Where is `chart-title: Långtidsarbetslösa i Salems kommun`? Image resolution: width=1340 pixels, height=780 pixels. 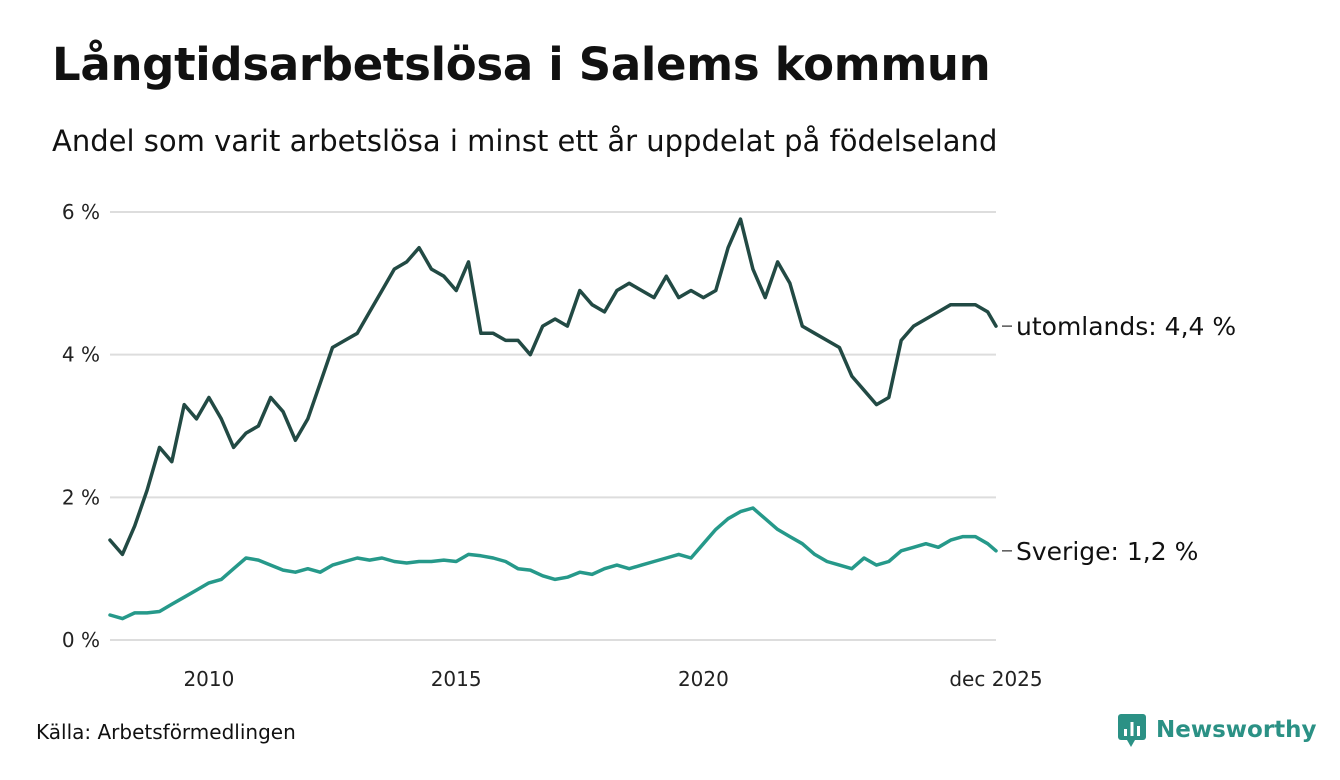 chart-title: Långtidsarbetslösa i Salems kommun is located at coordinates (521, 64).